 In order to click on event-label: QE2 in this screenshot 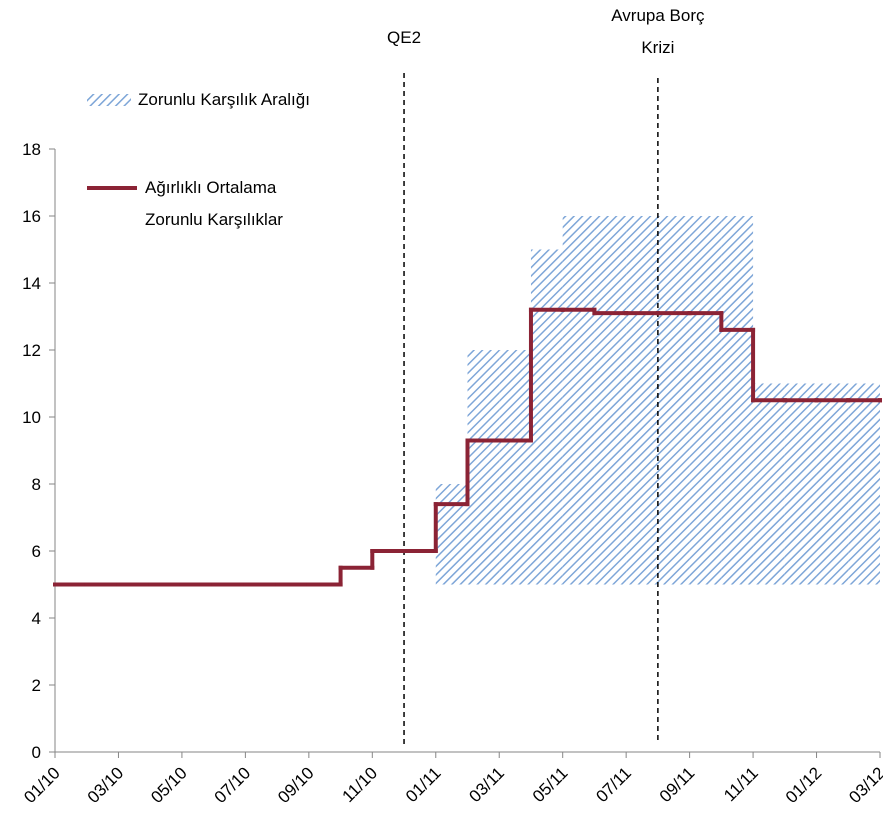, I will do `click(404, 37)`.